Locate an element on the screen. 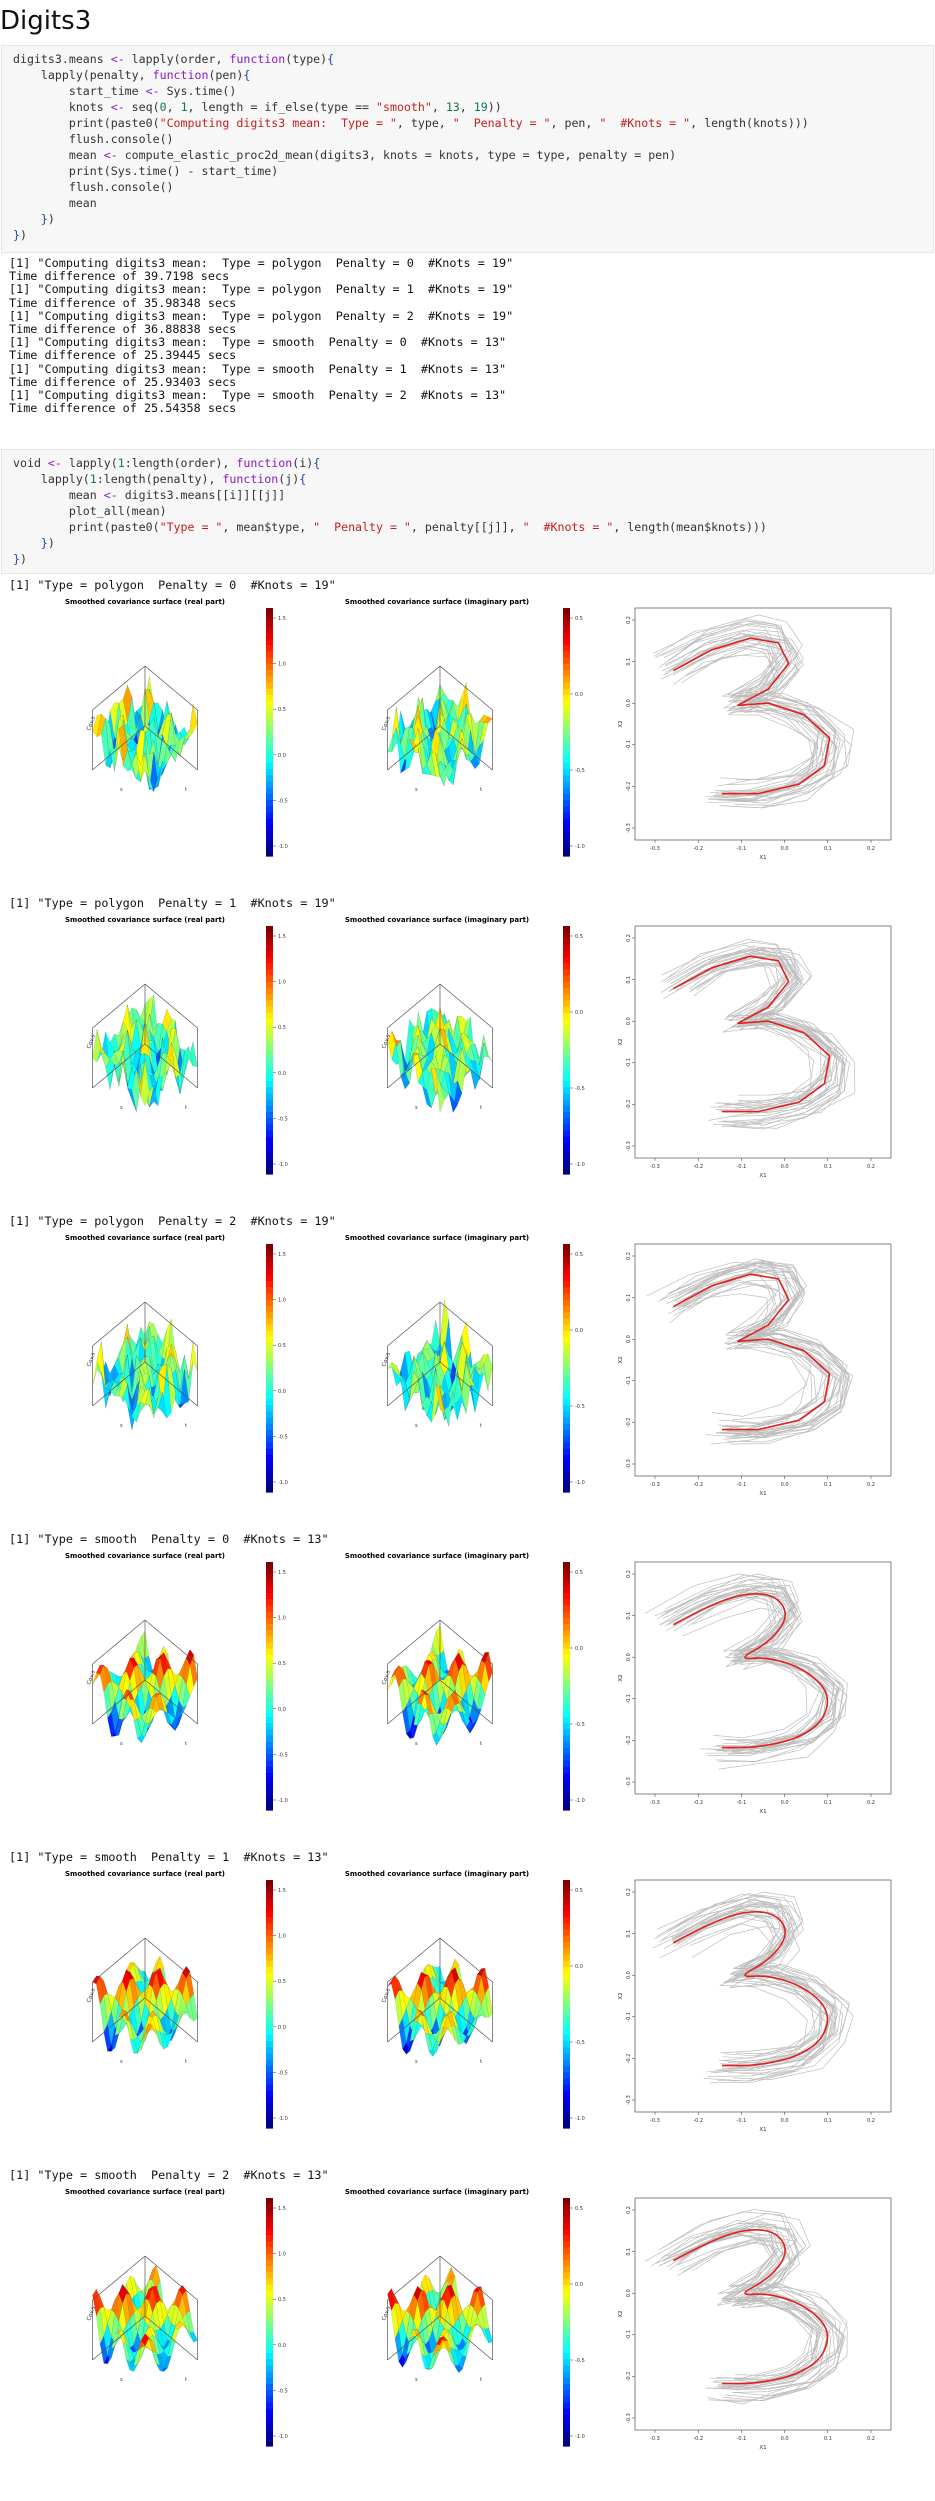 Image resolution: width=935 pixels, height=2501 pixels. x-tick-label: -0.3 is located at coordinates (655, 2439).